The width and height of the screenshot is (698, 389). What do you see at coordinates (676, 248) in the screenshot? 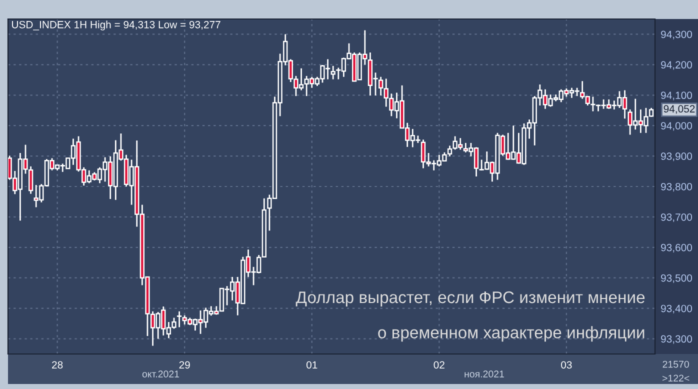
I see `y-tick-label: 93,600` at bounding box center [676, 248].